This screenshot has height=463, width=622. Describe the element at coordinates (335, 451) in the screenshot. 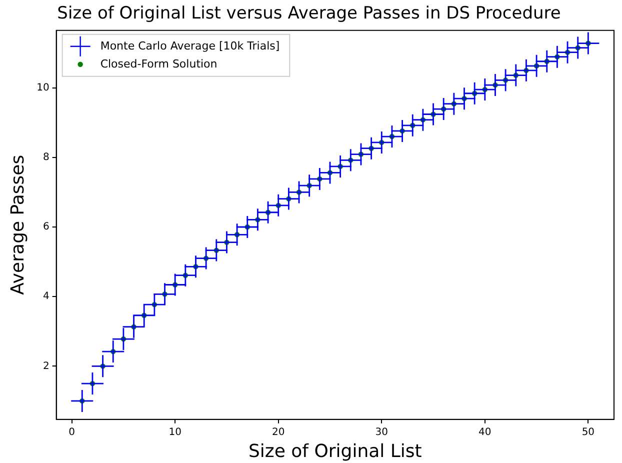

I see `x-axis-title: Size of Original List` at that location.